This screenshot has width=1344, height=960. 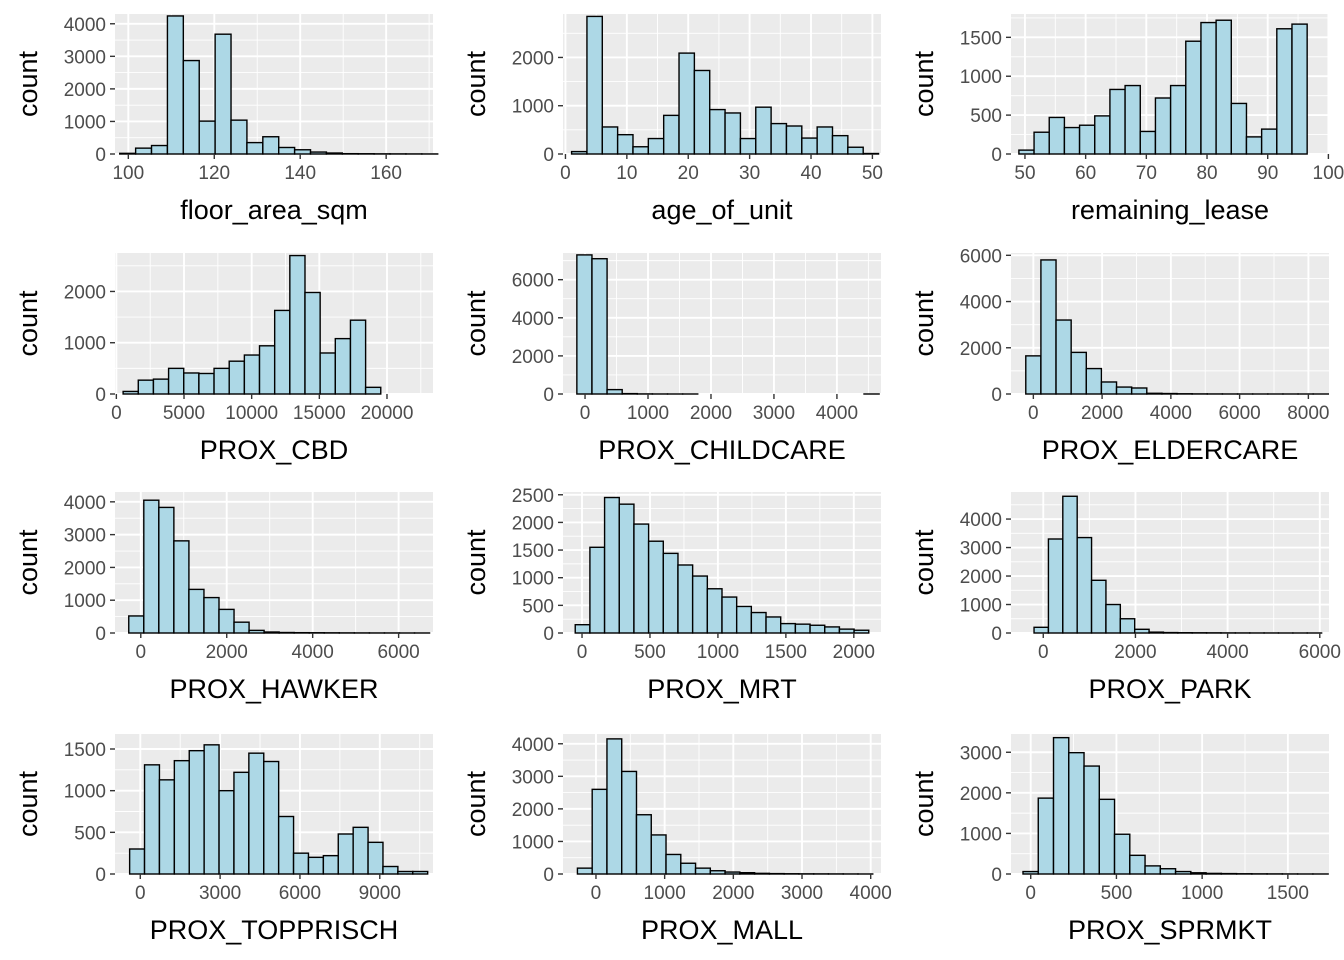 I want to click on x-axis-title: floor_area_sqm, so click(x=274, y=210).